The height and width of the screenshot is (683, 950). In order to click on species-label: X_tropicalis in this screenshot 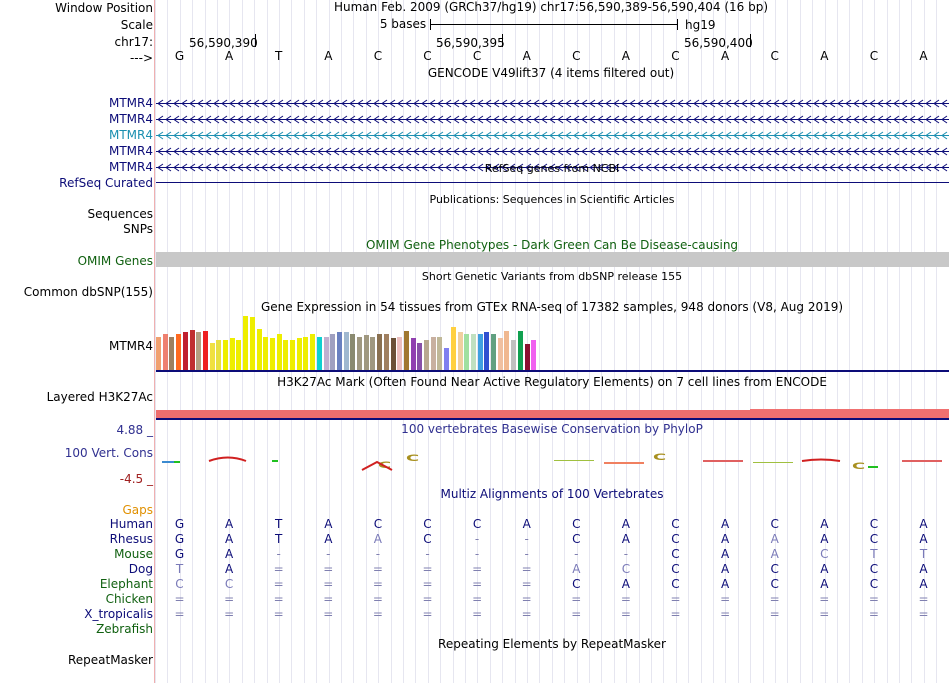, I will do `click(118, 614)`.